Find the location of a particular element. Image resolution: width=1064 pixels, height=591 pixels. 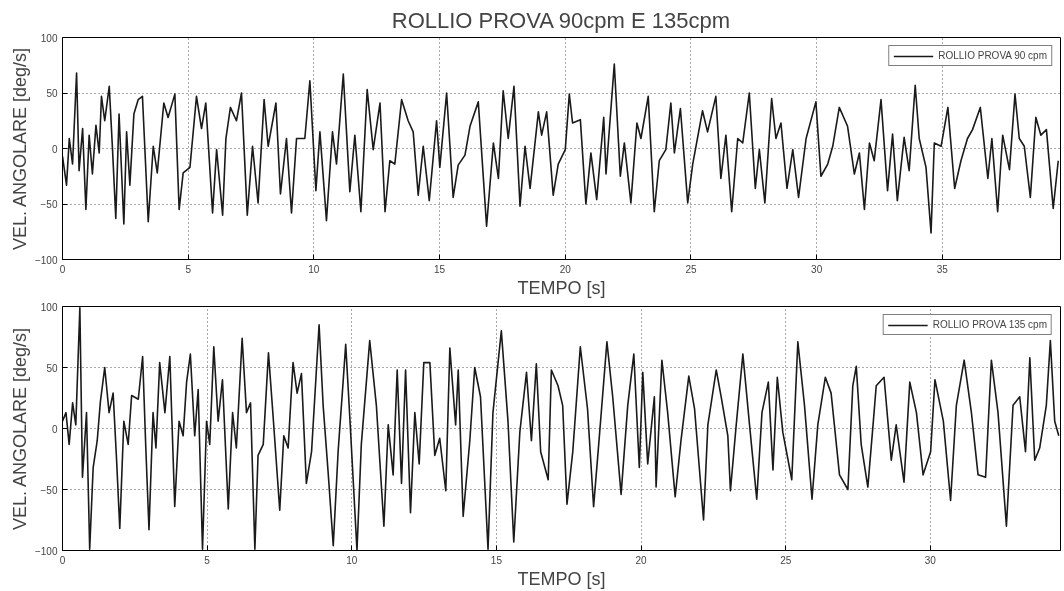

x-tick-label: 35 is located at coordinates (942, 269).